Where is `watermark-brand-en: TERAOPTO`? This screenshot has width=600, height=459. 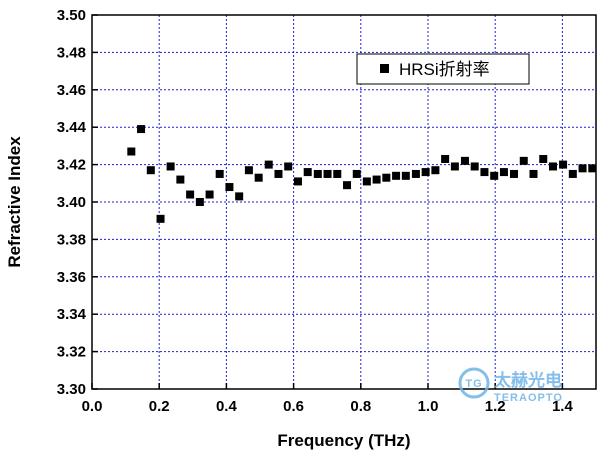
watermark-brand-en: TERAOPTO is located at coordinates (528, 398).